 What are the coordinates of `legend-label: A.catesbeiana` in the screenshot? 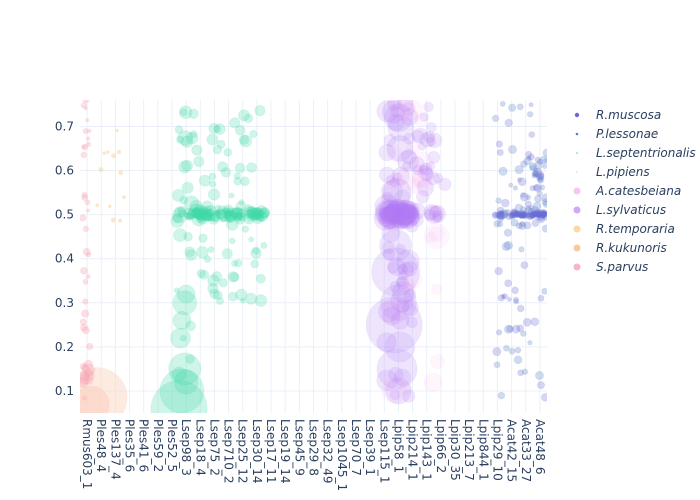 It's located at (638, 191).